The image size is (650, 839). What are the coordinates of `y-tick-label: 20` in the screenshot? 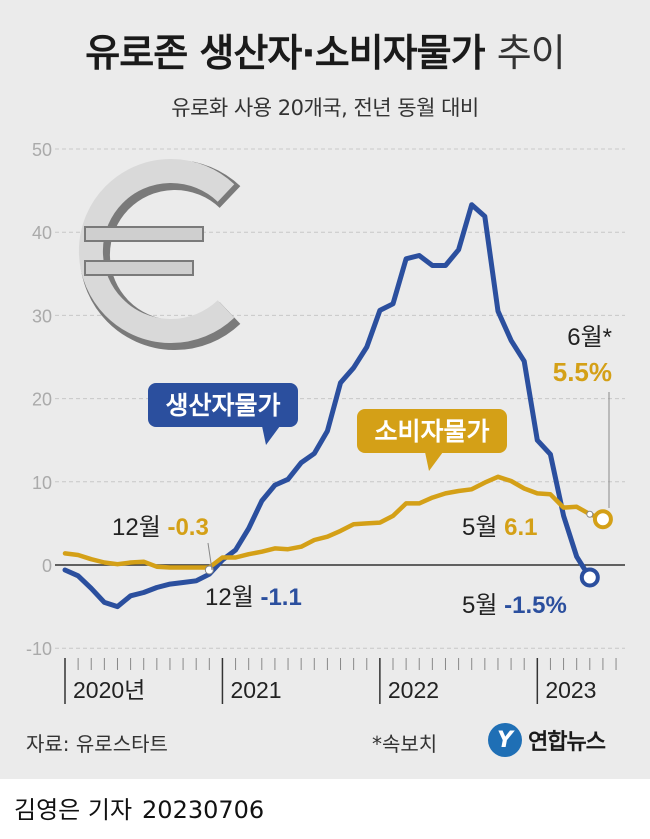 It's located at (42, 400).